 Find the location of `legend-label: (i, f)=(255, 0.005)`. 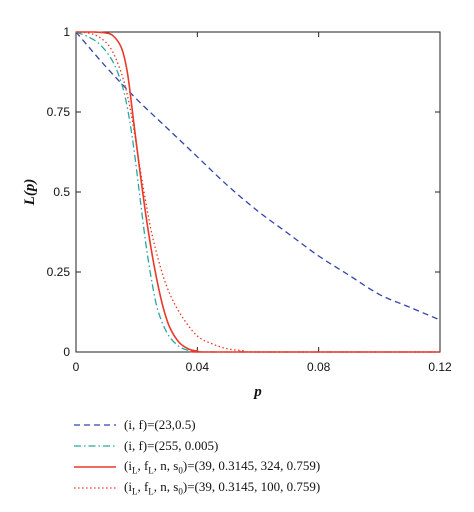

legend-label: (i, f)=(255, 0.005) is located at coordinates (171, 445).